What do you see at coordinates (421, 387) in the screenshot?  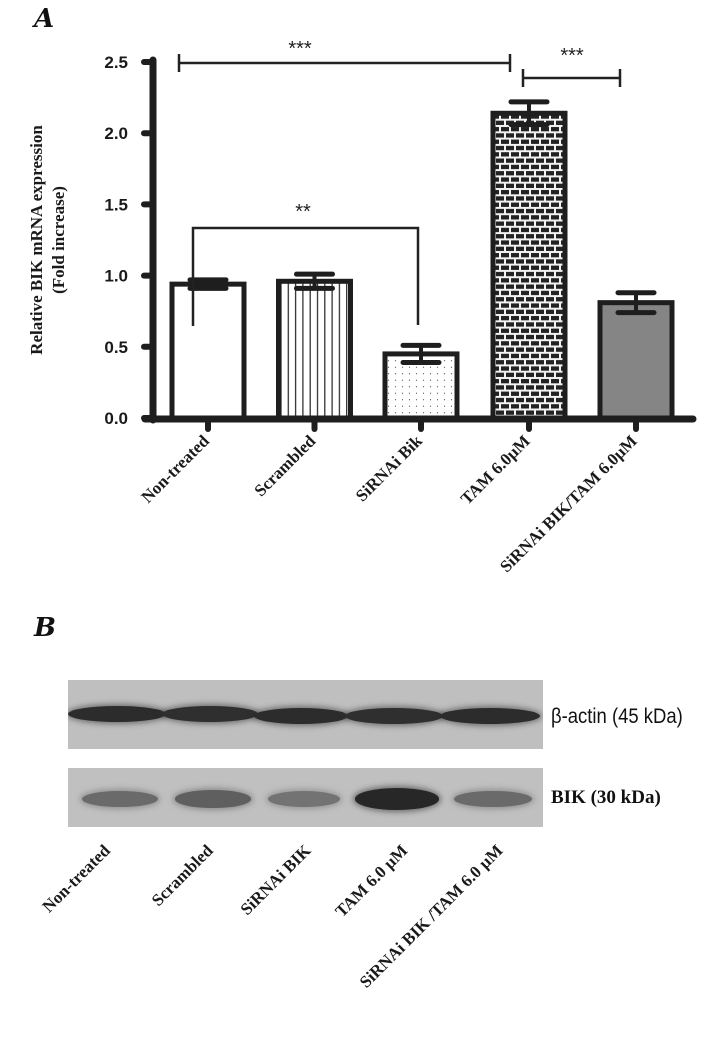 I see `bar-sirnai-bik` at bounding box center [421, 387].